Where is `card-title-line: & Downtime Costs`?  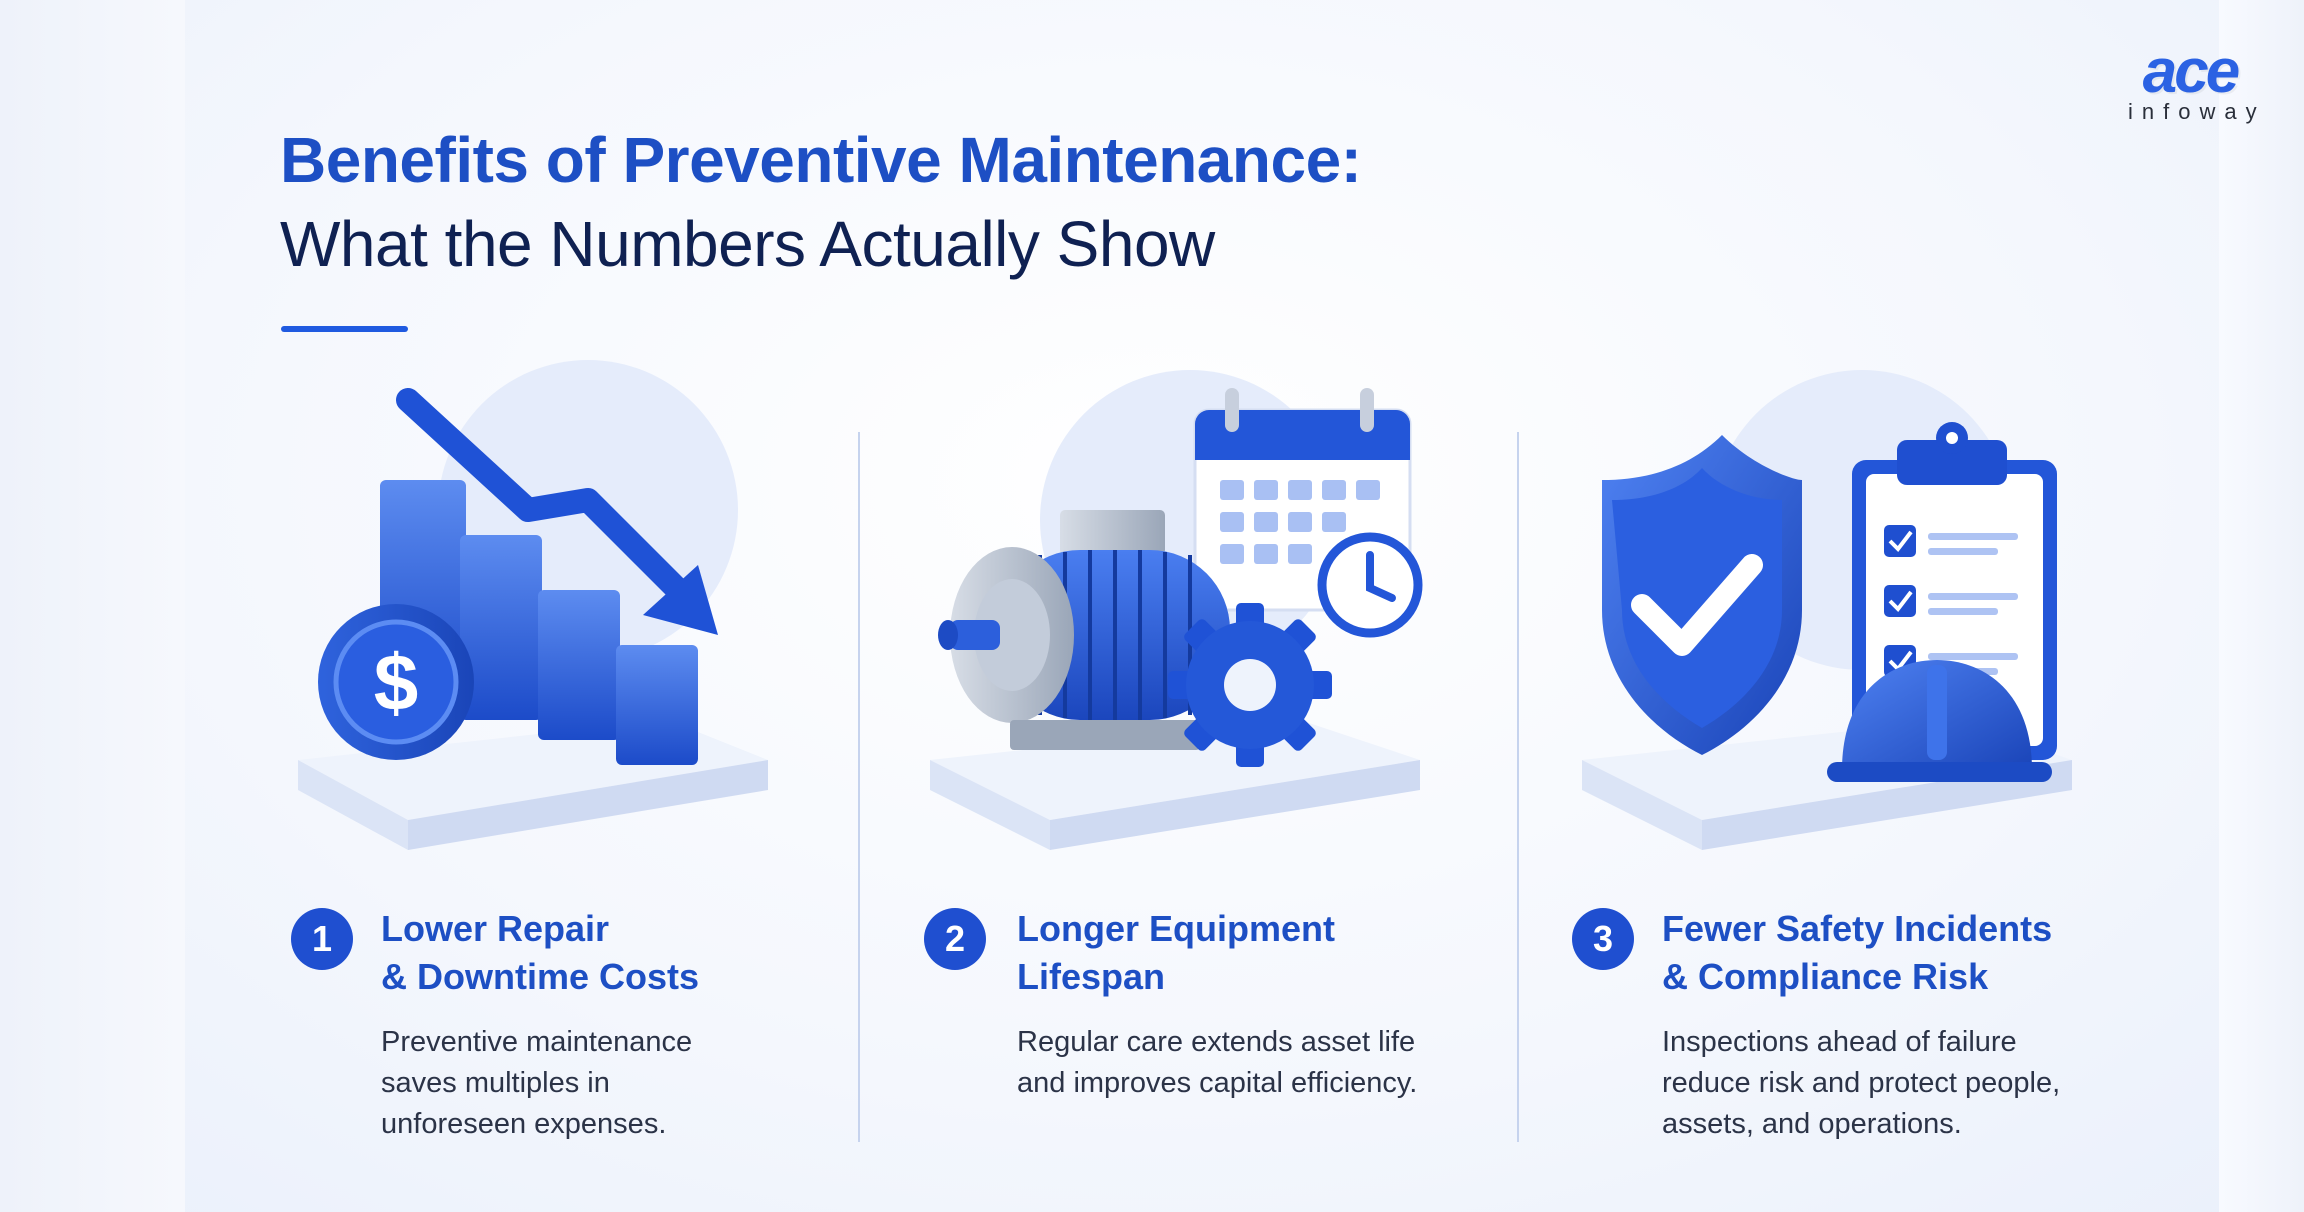
card-title-line: & Downtime Costs is located at coordinates (540, 976).